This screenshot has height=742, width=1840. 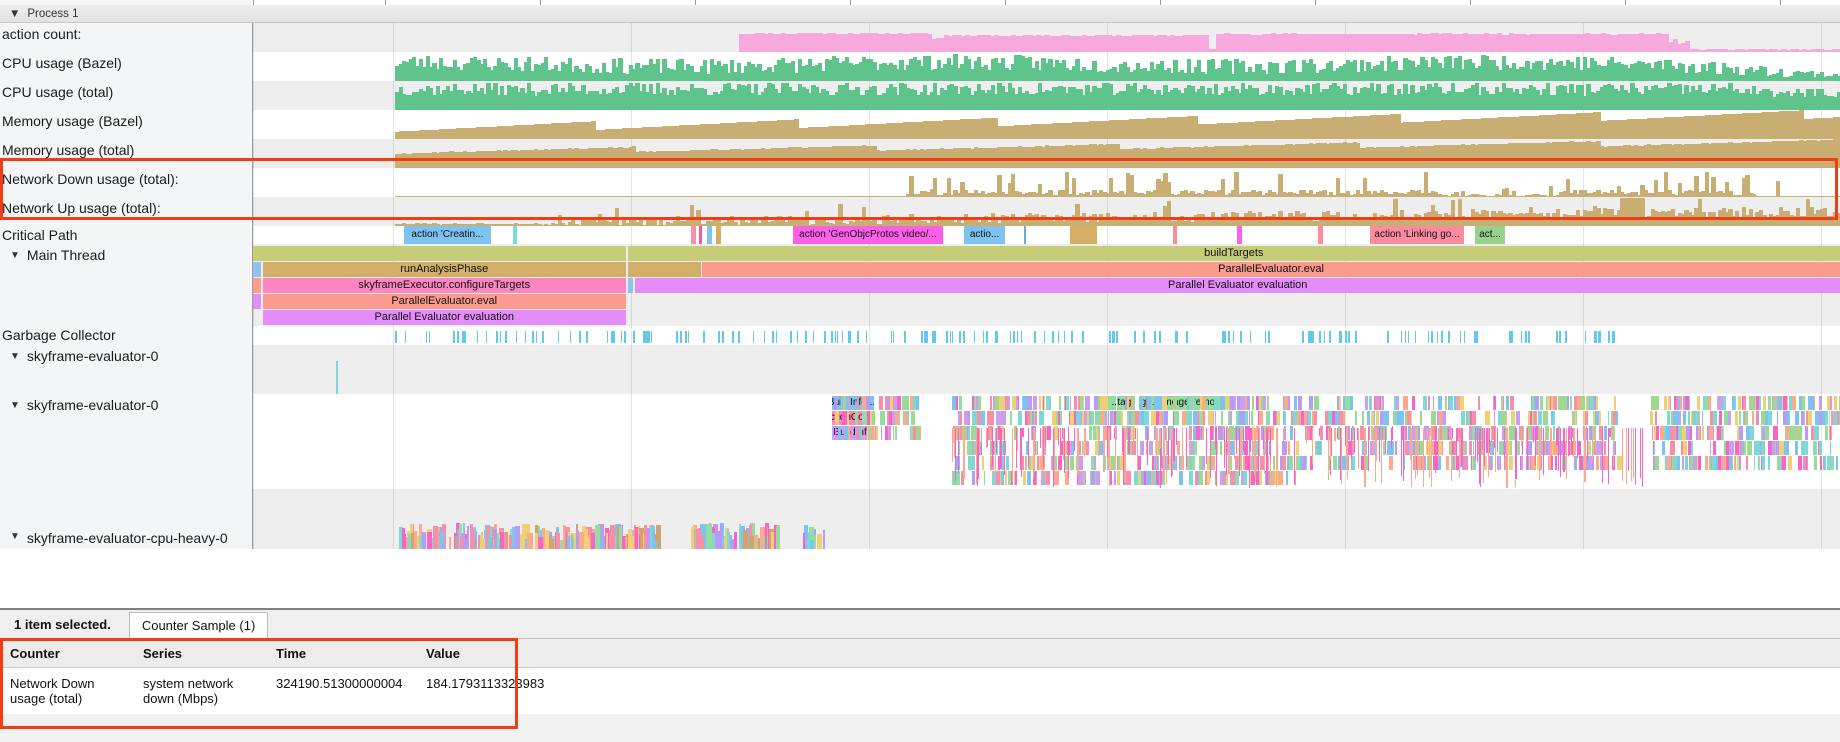 I want to click on track-canvas-mem-bazel, so click(x=1046, y=124).